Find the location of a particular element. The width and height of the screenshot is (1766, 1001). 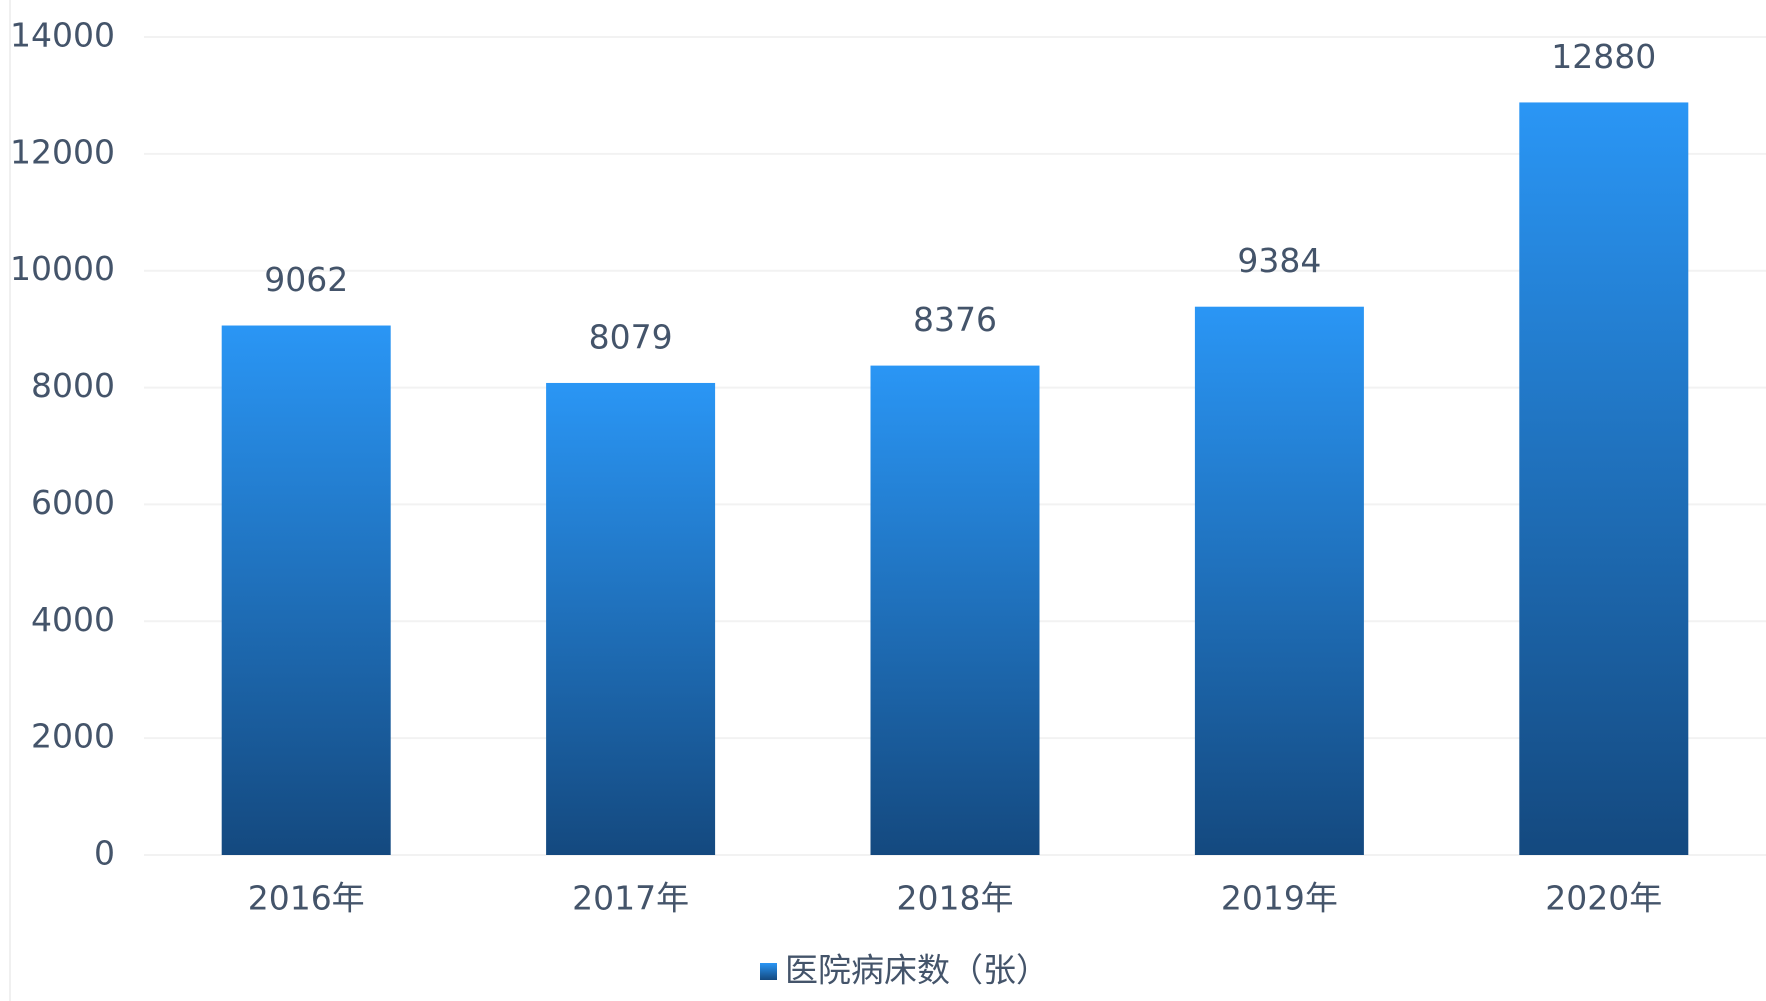

x-tick-label: 2018年 is located at coordinates (955, 898).